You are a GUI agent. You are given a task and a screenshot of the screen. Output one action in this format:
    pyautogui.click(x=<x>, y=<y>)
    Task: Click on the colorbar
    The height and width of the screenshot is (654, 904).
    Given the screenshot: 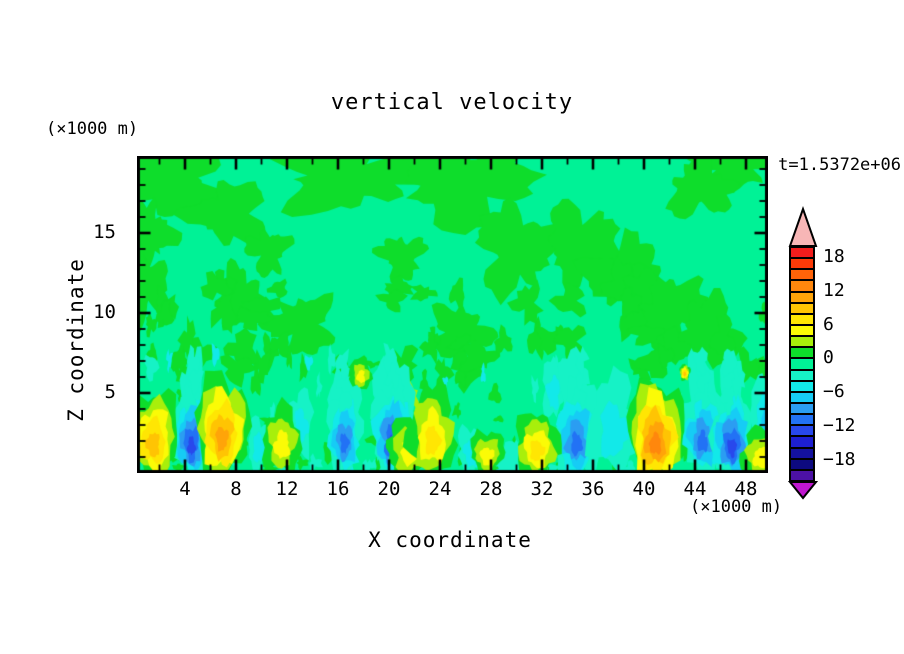 What is the action you would take?
    pyautogui.click(x=802, y=364)
    